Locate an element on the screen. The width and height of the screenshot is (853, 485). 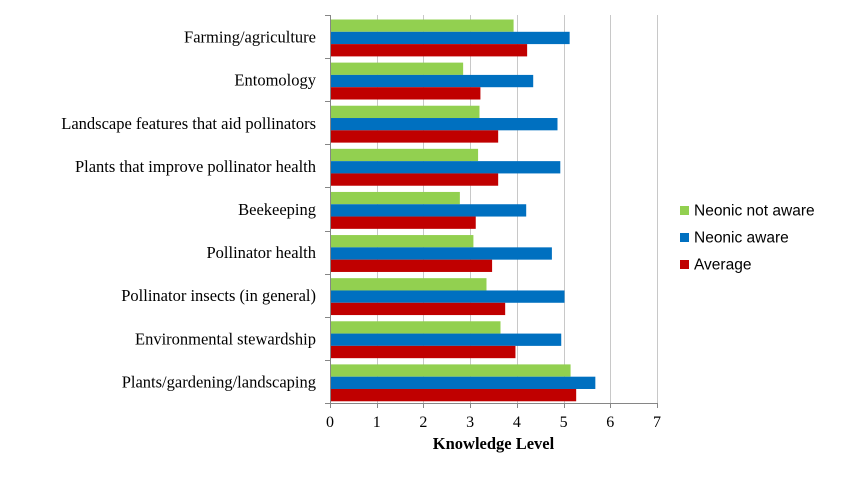
category-label: Plants that improve pollinator health is located at coordinates (196, 166).